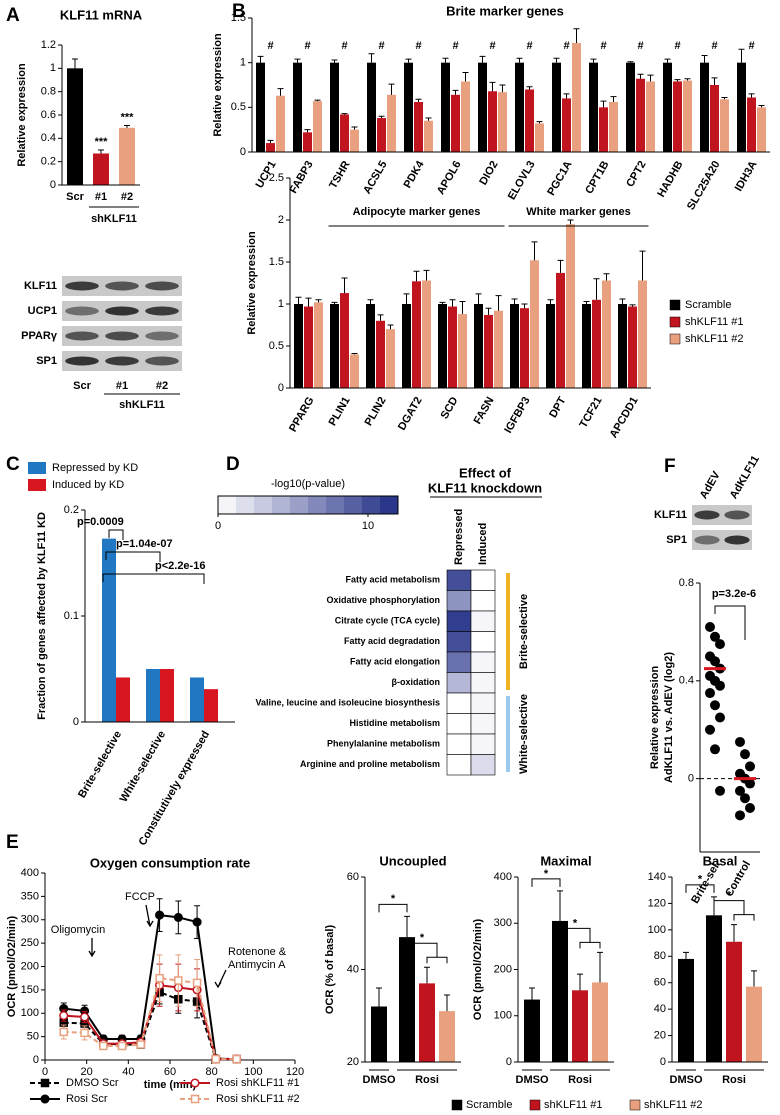  I want to click on column-label: Induced, so click(483, 544).